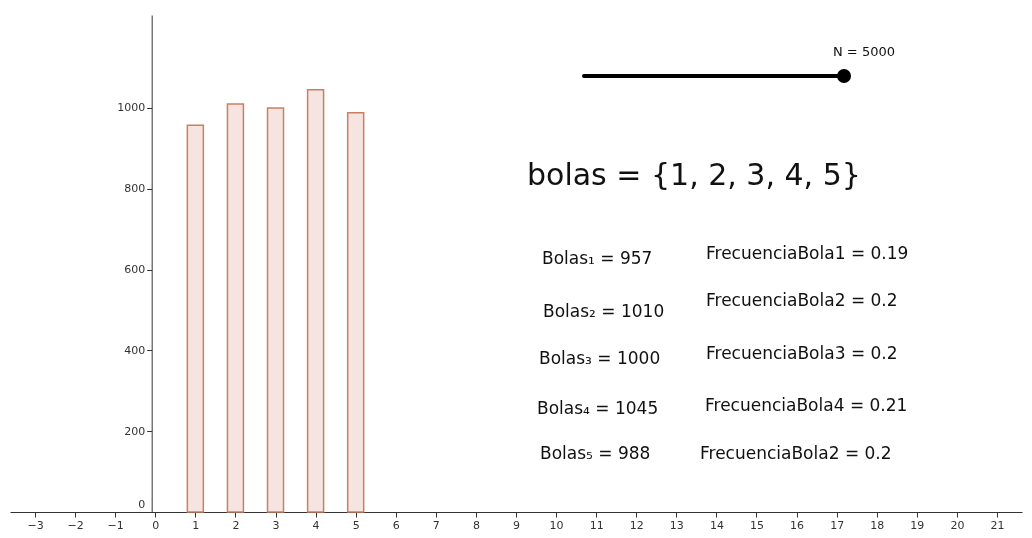 This screenshot has height=538, width=1032. I want to click on annotation: Bolas₅ = 988, so click(595, 453).